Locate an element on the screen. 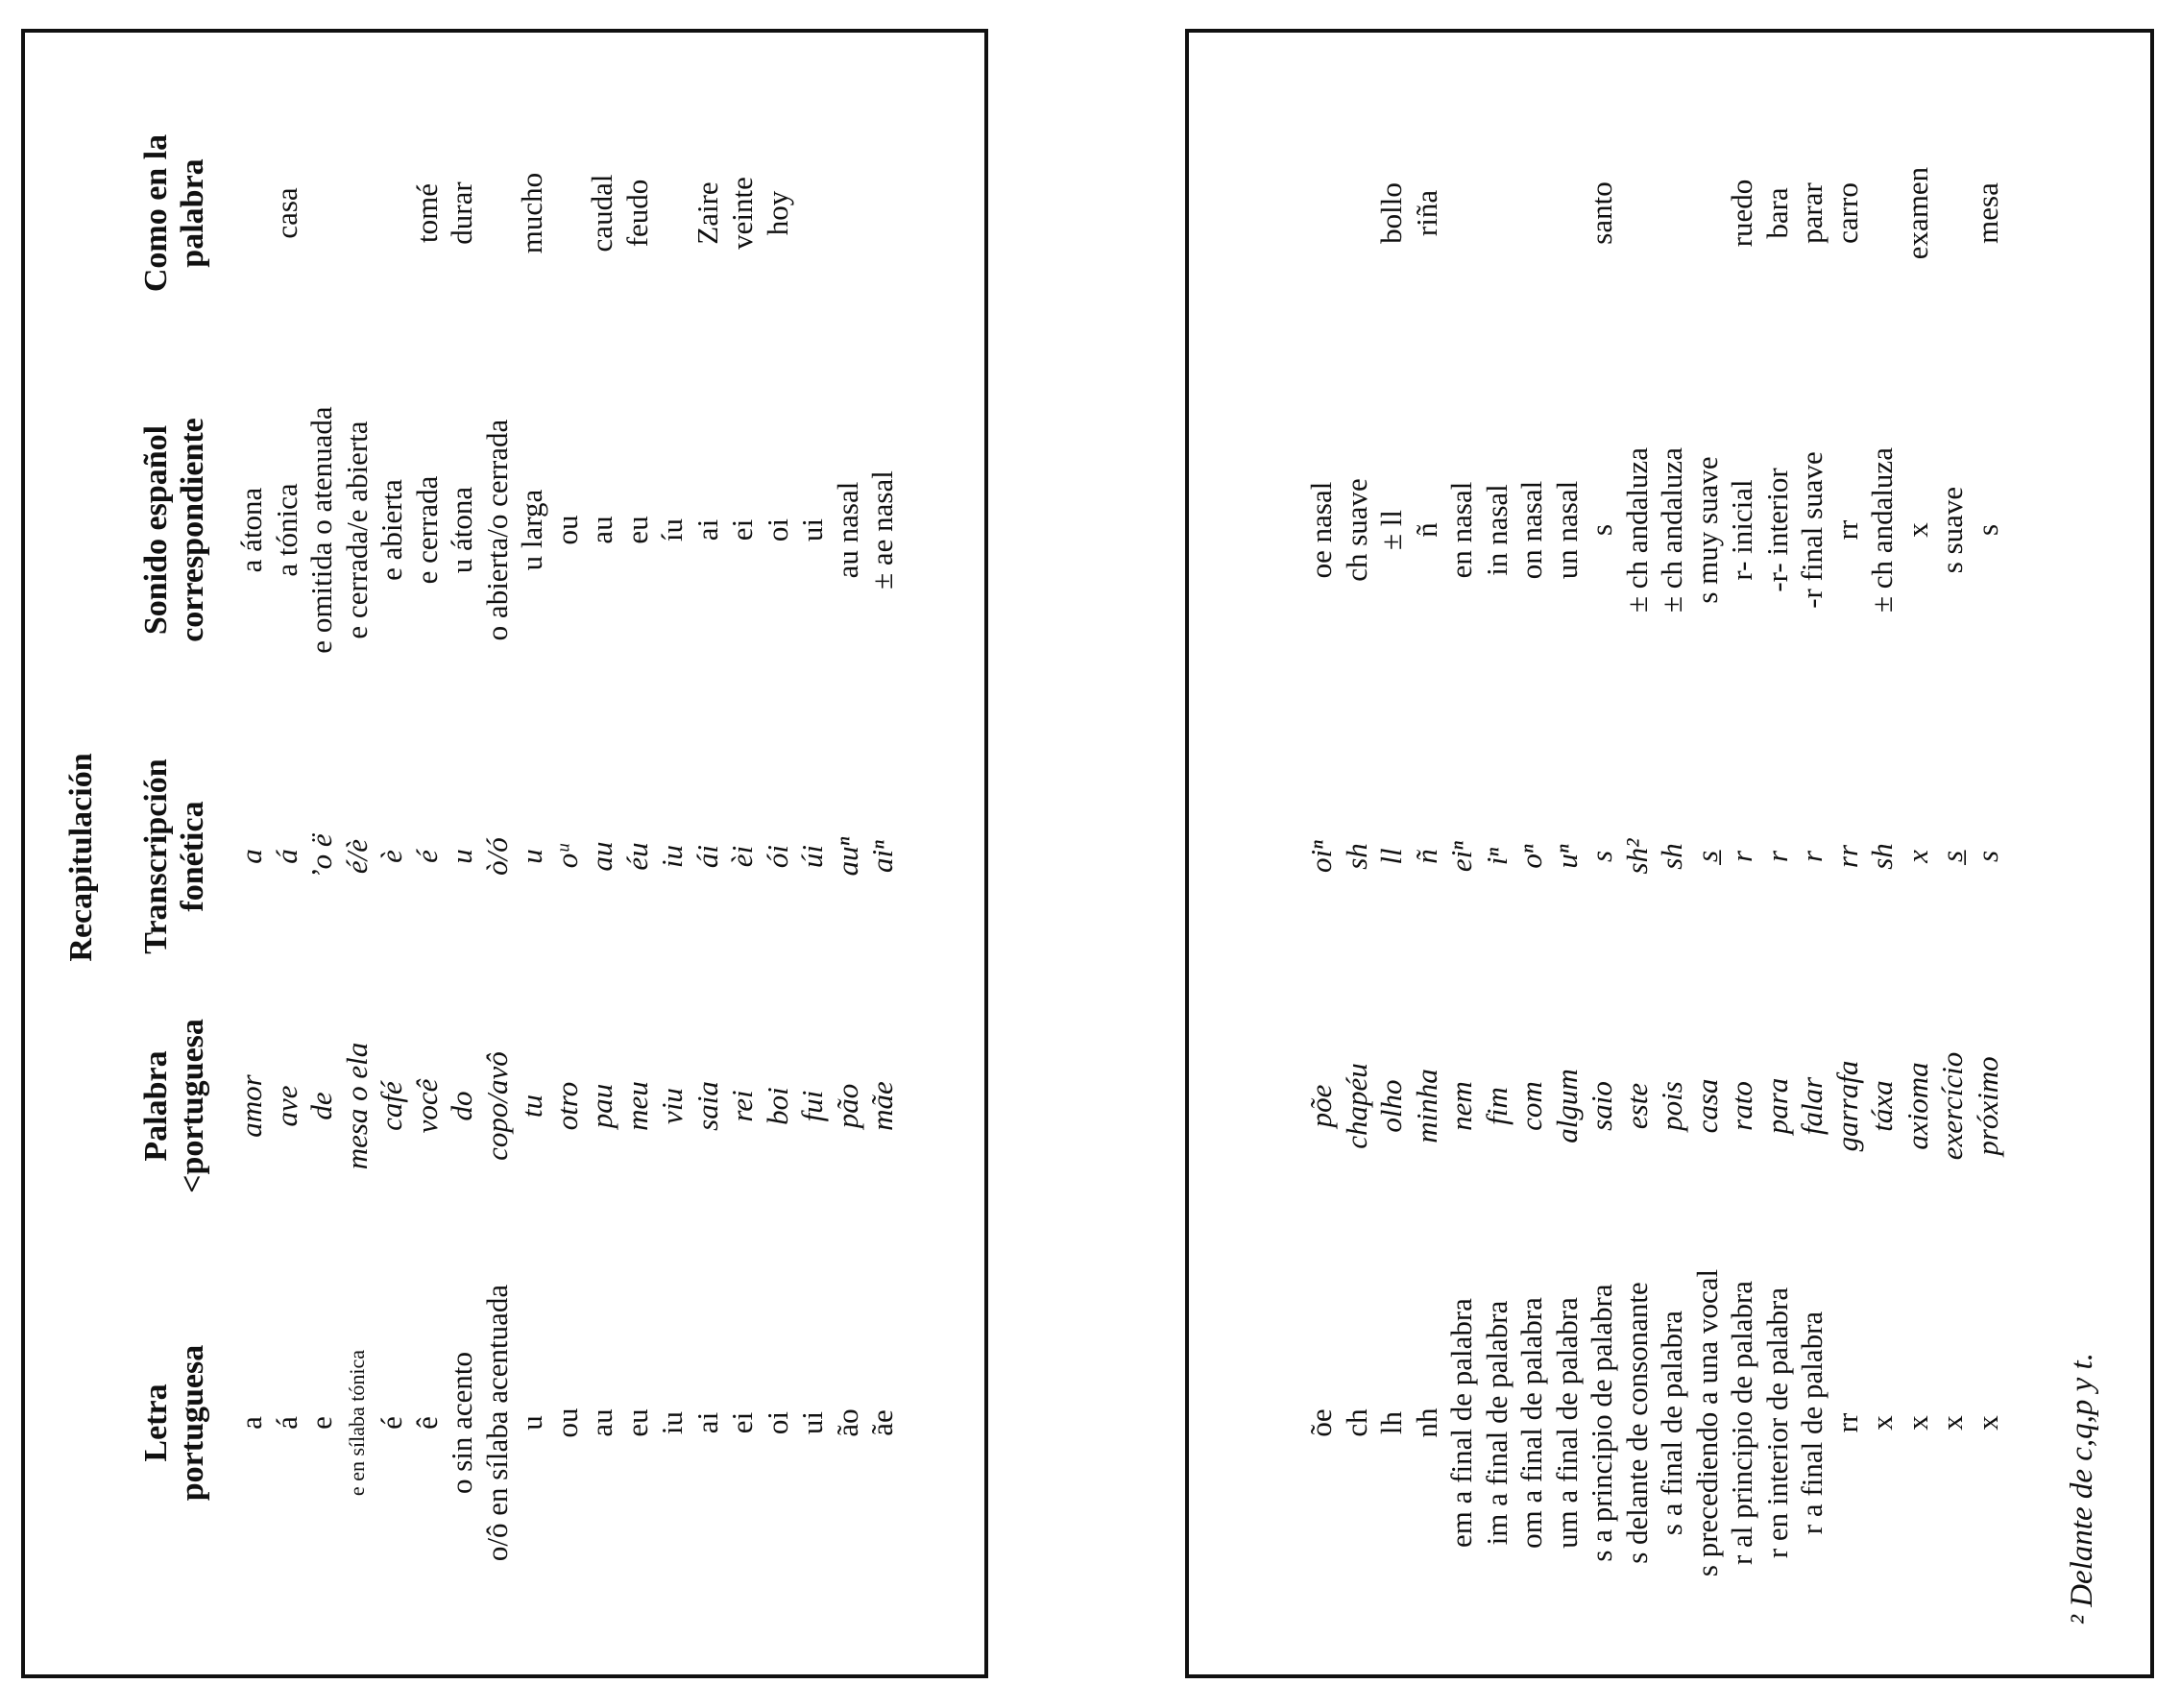 The width and height of the screenshot is (2180, 1708). cell-sonido: au is located at coordinates (602, 530).